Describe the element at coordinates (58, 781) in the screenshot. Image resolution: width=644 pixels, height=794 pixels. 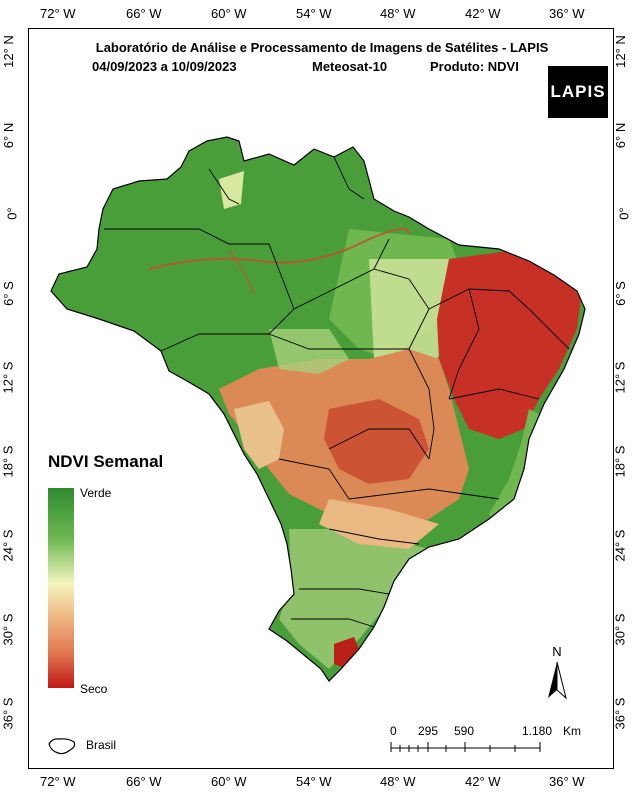
I see `lon-label-bottom: 72° W` at that location.